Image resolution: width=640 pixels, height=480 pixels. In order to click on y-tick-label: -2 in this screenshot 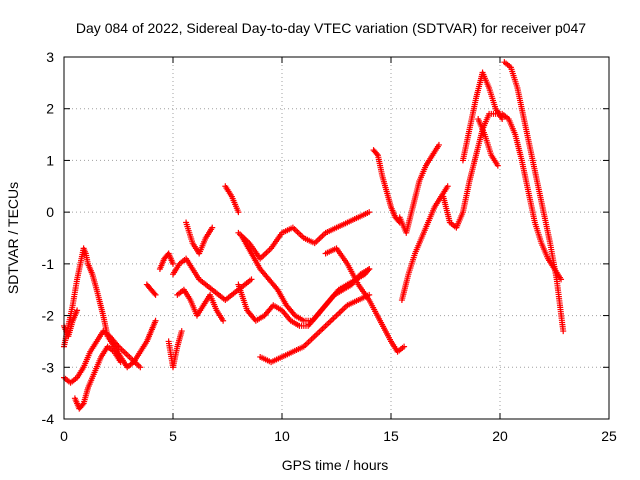, I will do `click(48, 316)`.